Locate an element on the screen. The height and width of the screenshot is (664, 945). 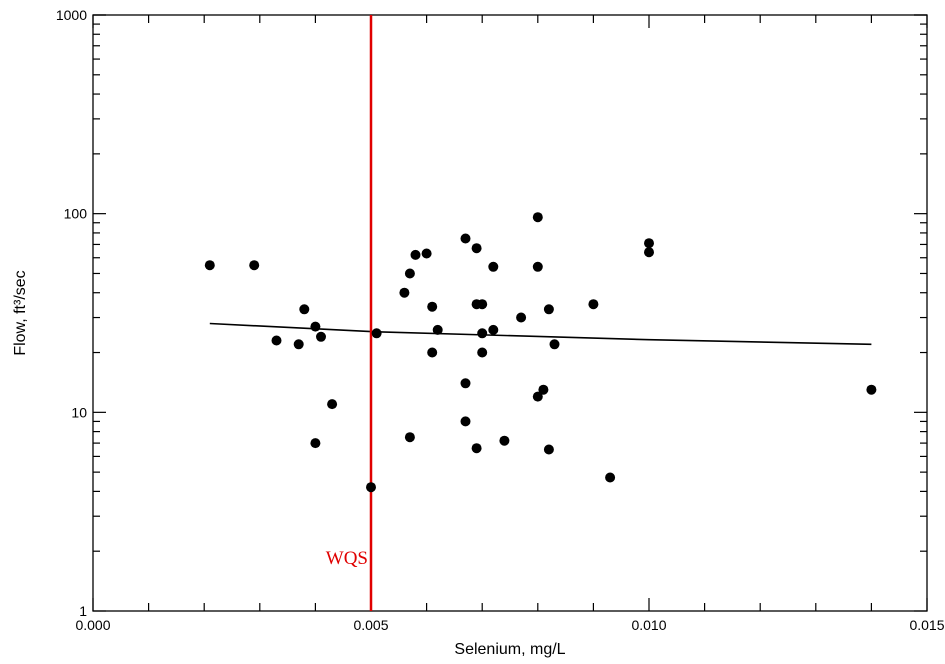
wqs-label: WQS is located at coordinates (347, 558).